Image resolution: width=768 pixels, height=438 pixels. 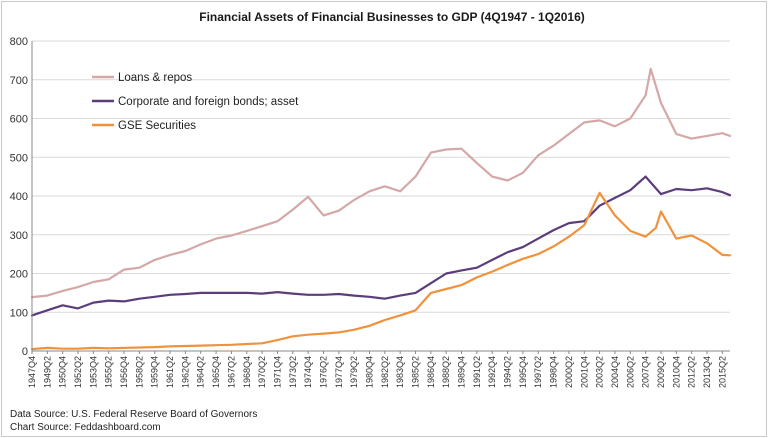 What do you see at coordinates (19, 313) in the screenshot?
I see `y-tick-label: 100` at bounding box center [19, 313].